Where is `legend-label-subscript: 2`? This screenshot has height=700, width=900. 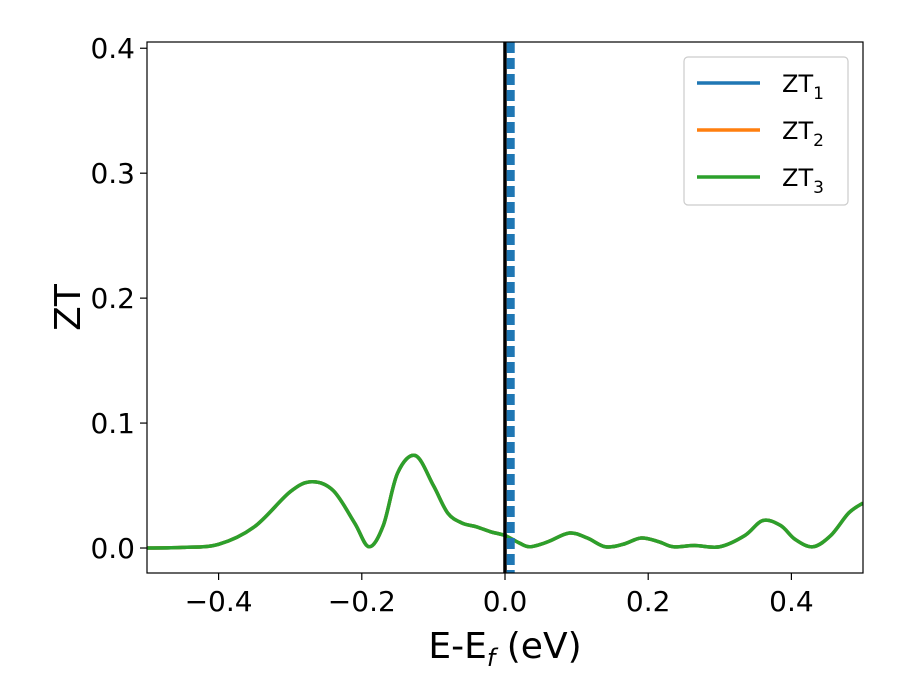 legend-label-subscript: 2 is located at coordinates (818, 141).